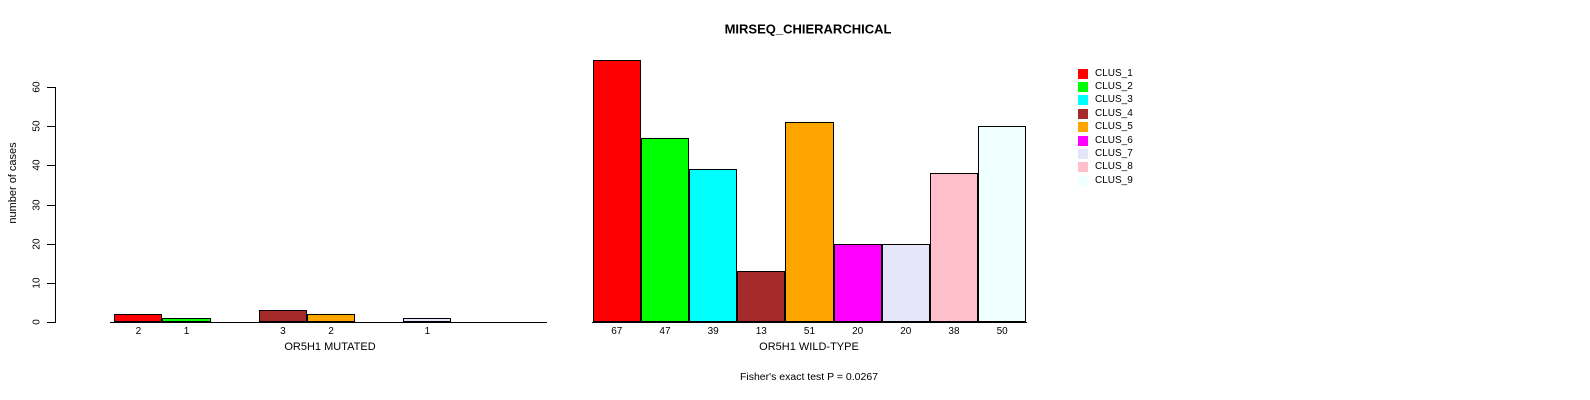 The image size is (1590, 400). What do you see at coordinates (1114, 100) in the screenshot?
I see `legend-label: CLUS_3` at bounding box center [1114, 100].